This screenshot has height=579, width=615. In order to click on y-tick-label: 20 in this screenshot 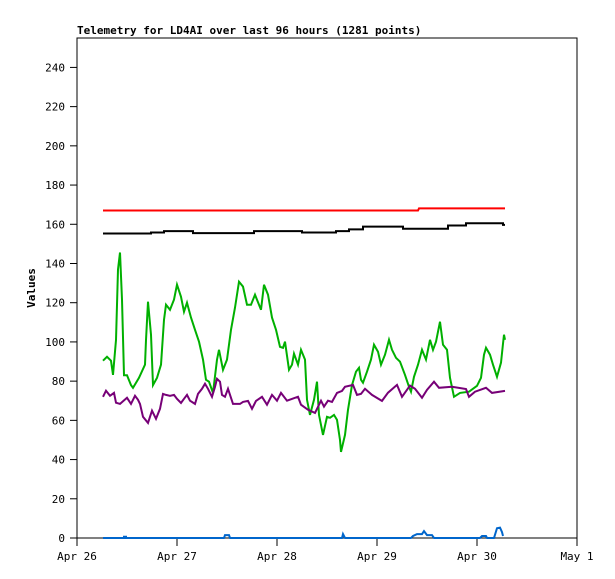, I will do `click(58, 499)`.